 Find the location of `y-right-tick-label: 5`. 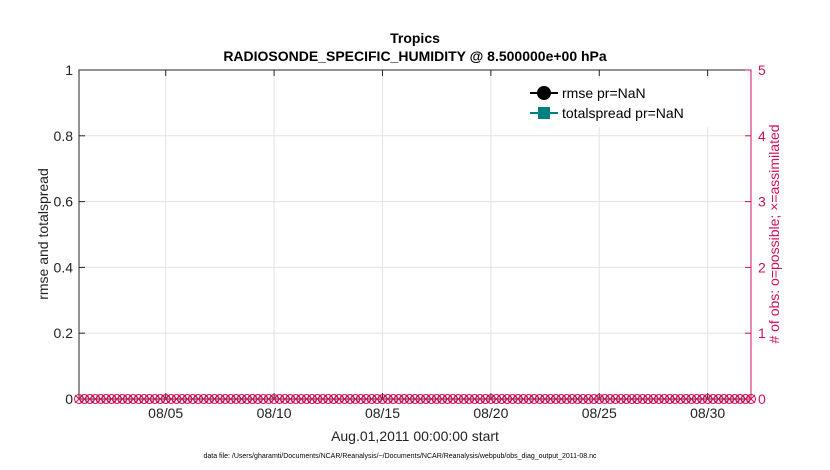

y-right-tick-label: 5 is located at coordinates (762, 70).